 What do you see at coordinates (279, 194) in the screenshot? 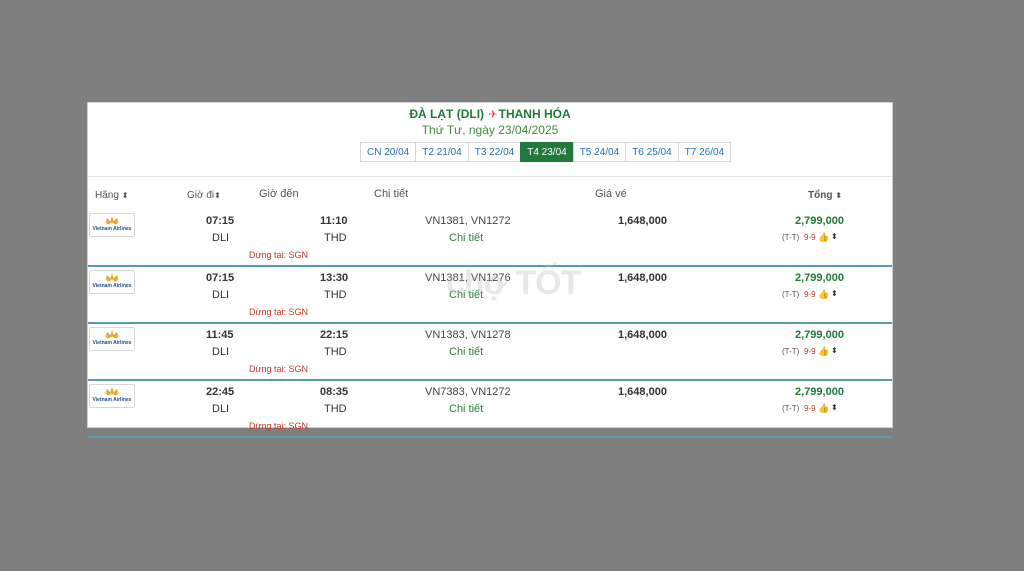
I see `col-arrive-header: Giờ đến` at bounding box center [279, 194].